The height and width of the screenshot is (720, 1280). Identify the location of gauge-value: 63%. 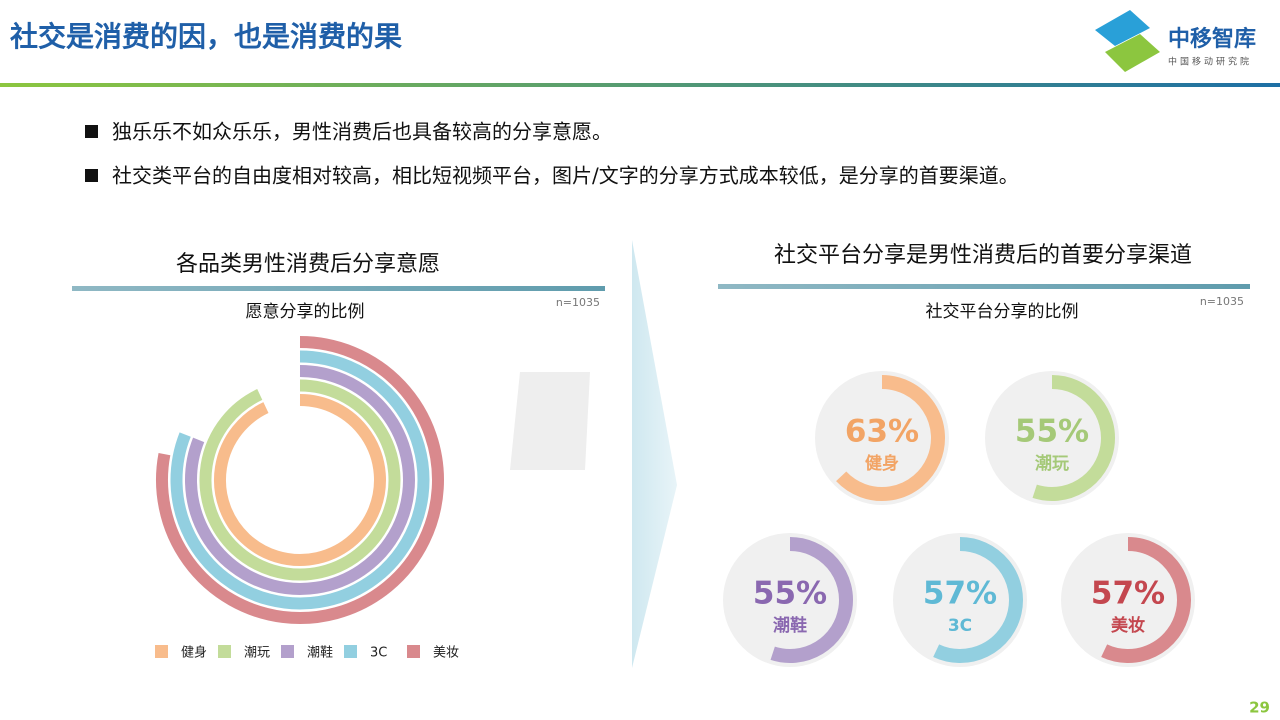
(882, 432).